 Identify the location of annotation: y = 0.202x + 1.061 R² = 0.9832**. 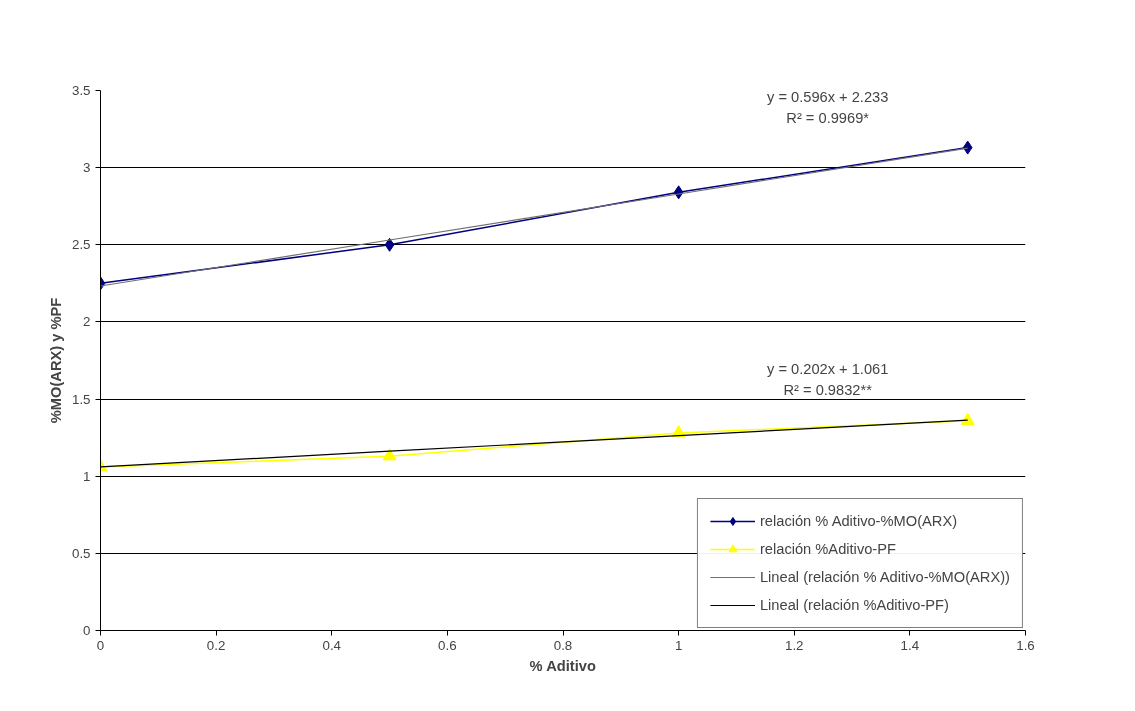
(827, 380).